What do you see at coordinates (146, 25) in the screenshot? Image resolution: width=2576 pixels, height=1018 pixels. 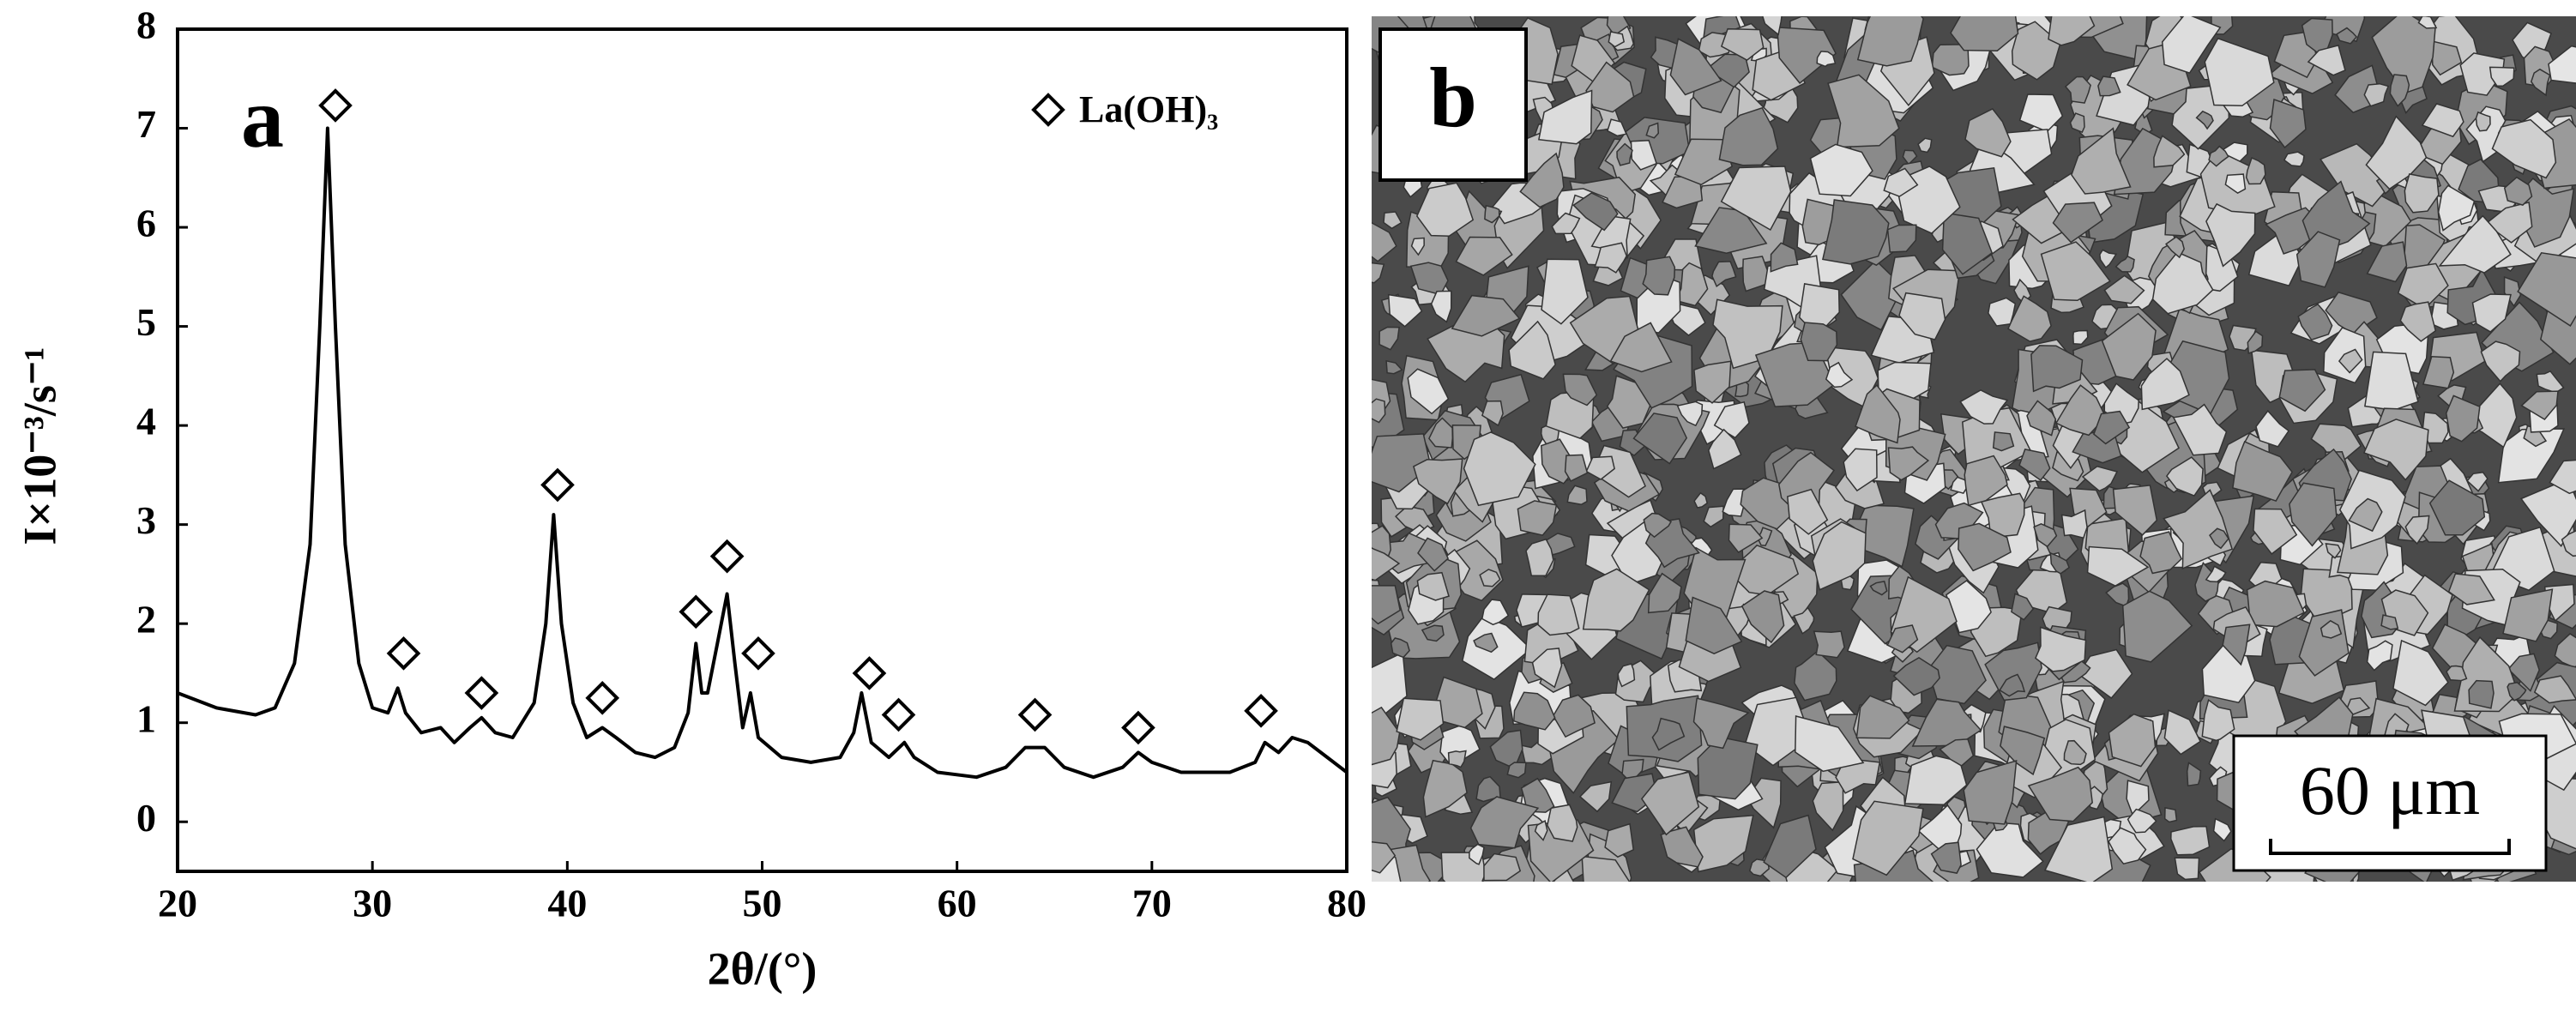 I see `y-tick-label: 8` at bounding box center [146, 25].